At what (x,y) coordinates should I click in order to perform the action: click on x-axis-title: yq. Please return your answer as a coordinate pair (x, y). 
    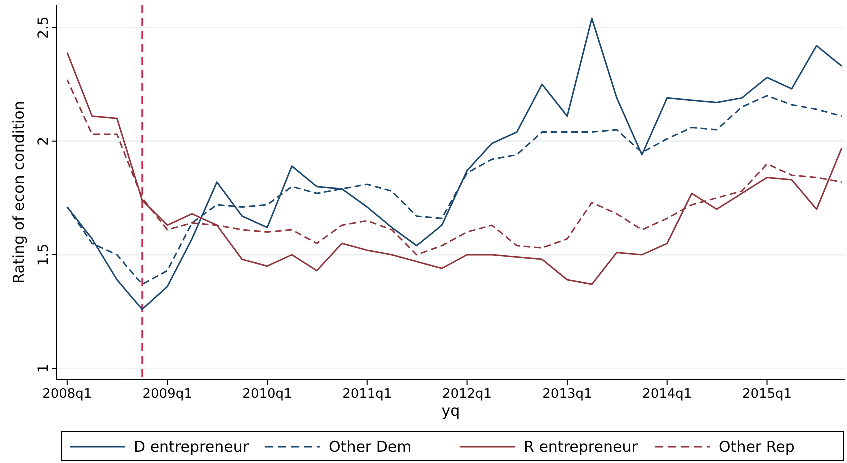
    Looking at the image, I should click on (451, 411).